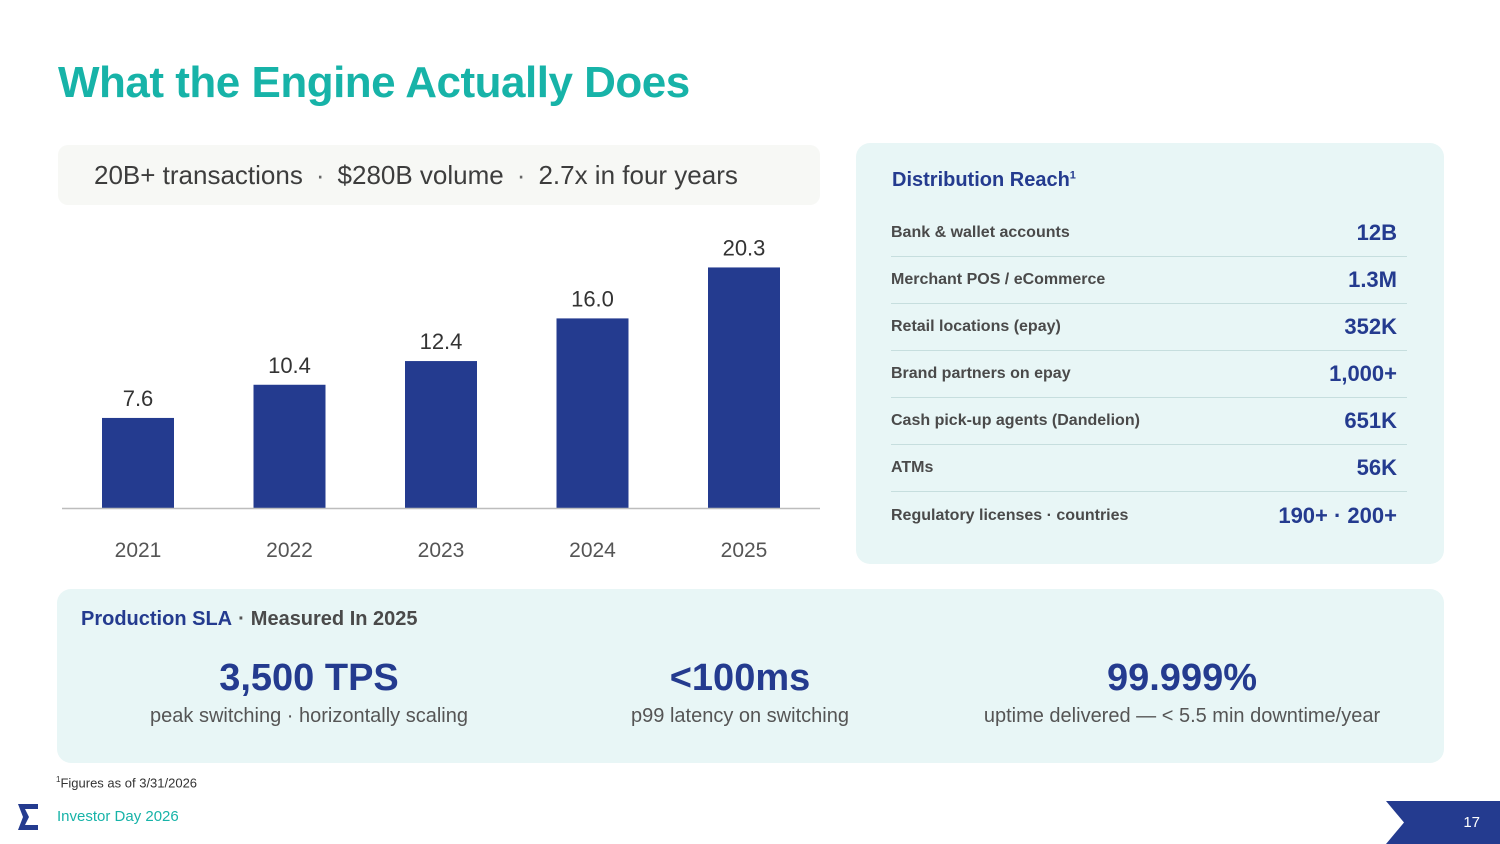 The height and width of the screenshot is (844, 1500). Describe the element at coordinates (740, 678) in the screenshot. I see `sla-metric-value: <100ms` at that location.